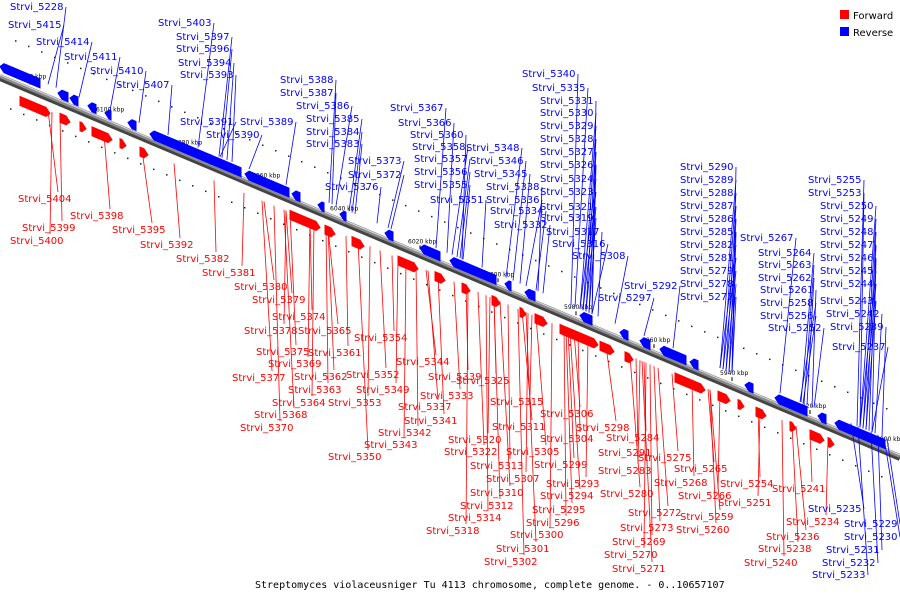 Image resolution: width=900 pixels, height=600 pixels. Describe the element at coordinates (631, 555) in the screenshot. I see `gene-label: Strvi_5270` at that location.